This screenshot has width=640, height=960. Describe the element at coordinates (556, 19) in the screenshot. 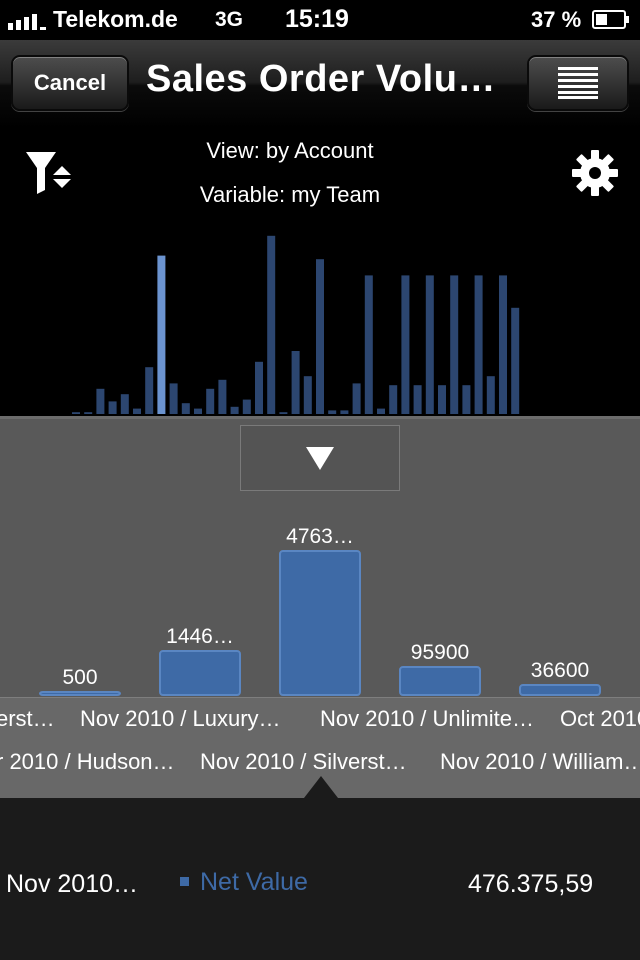

I see `battery-percent: 37 %` at that location.